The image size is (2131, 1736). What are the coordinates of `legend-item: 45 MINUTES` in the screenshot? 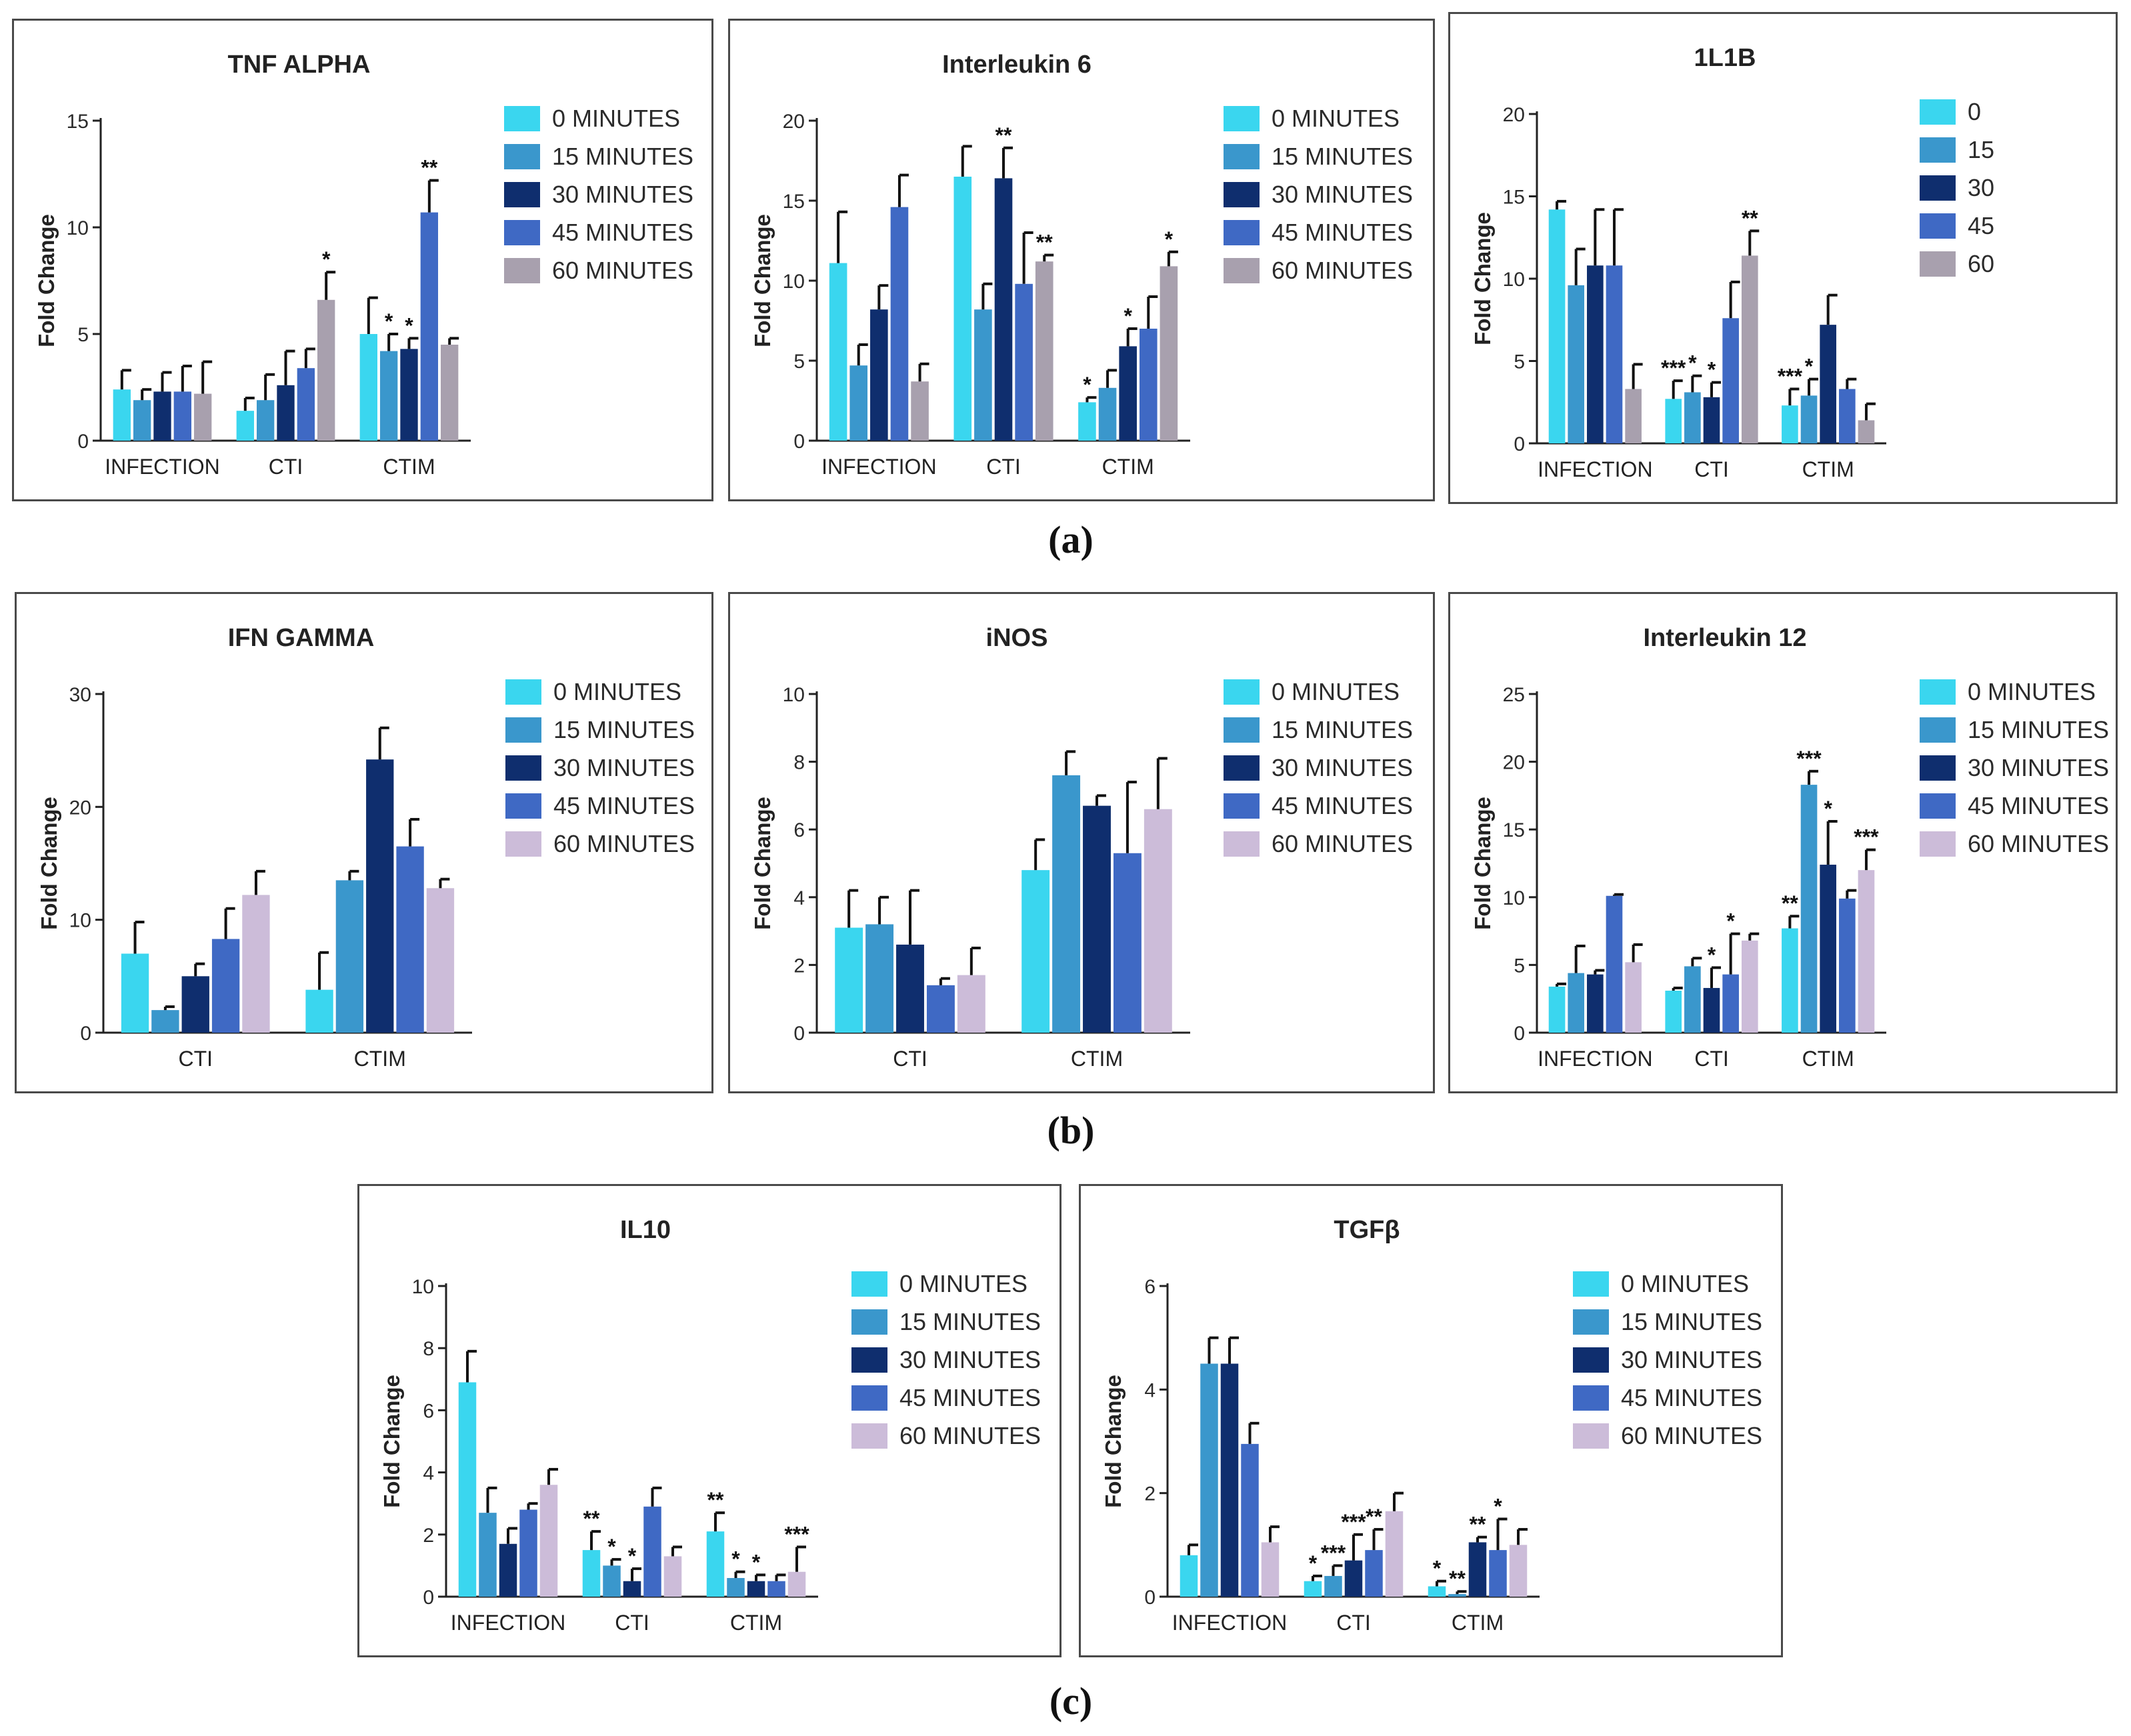 It's located at (600, 806).